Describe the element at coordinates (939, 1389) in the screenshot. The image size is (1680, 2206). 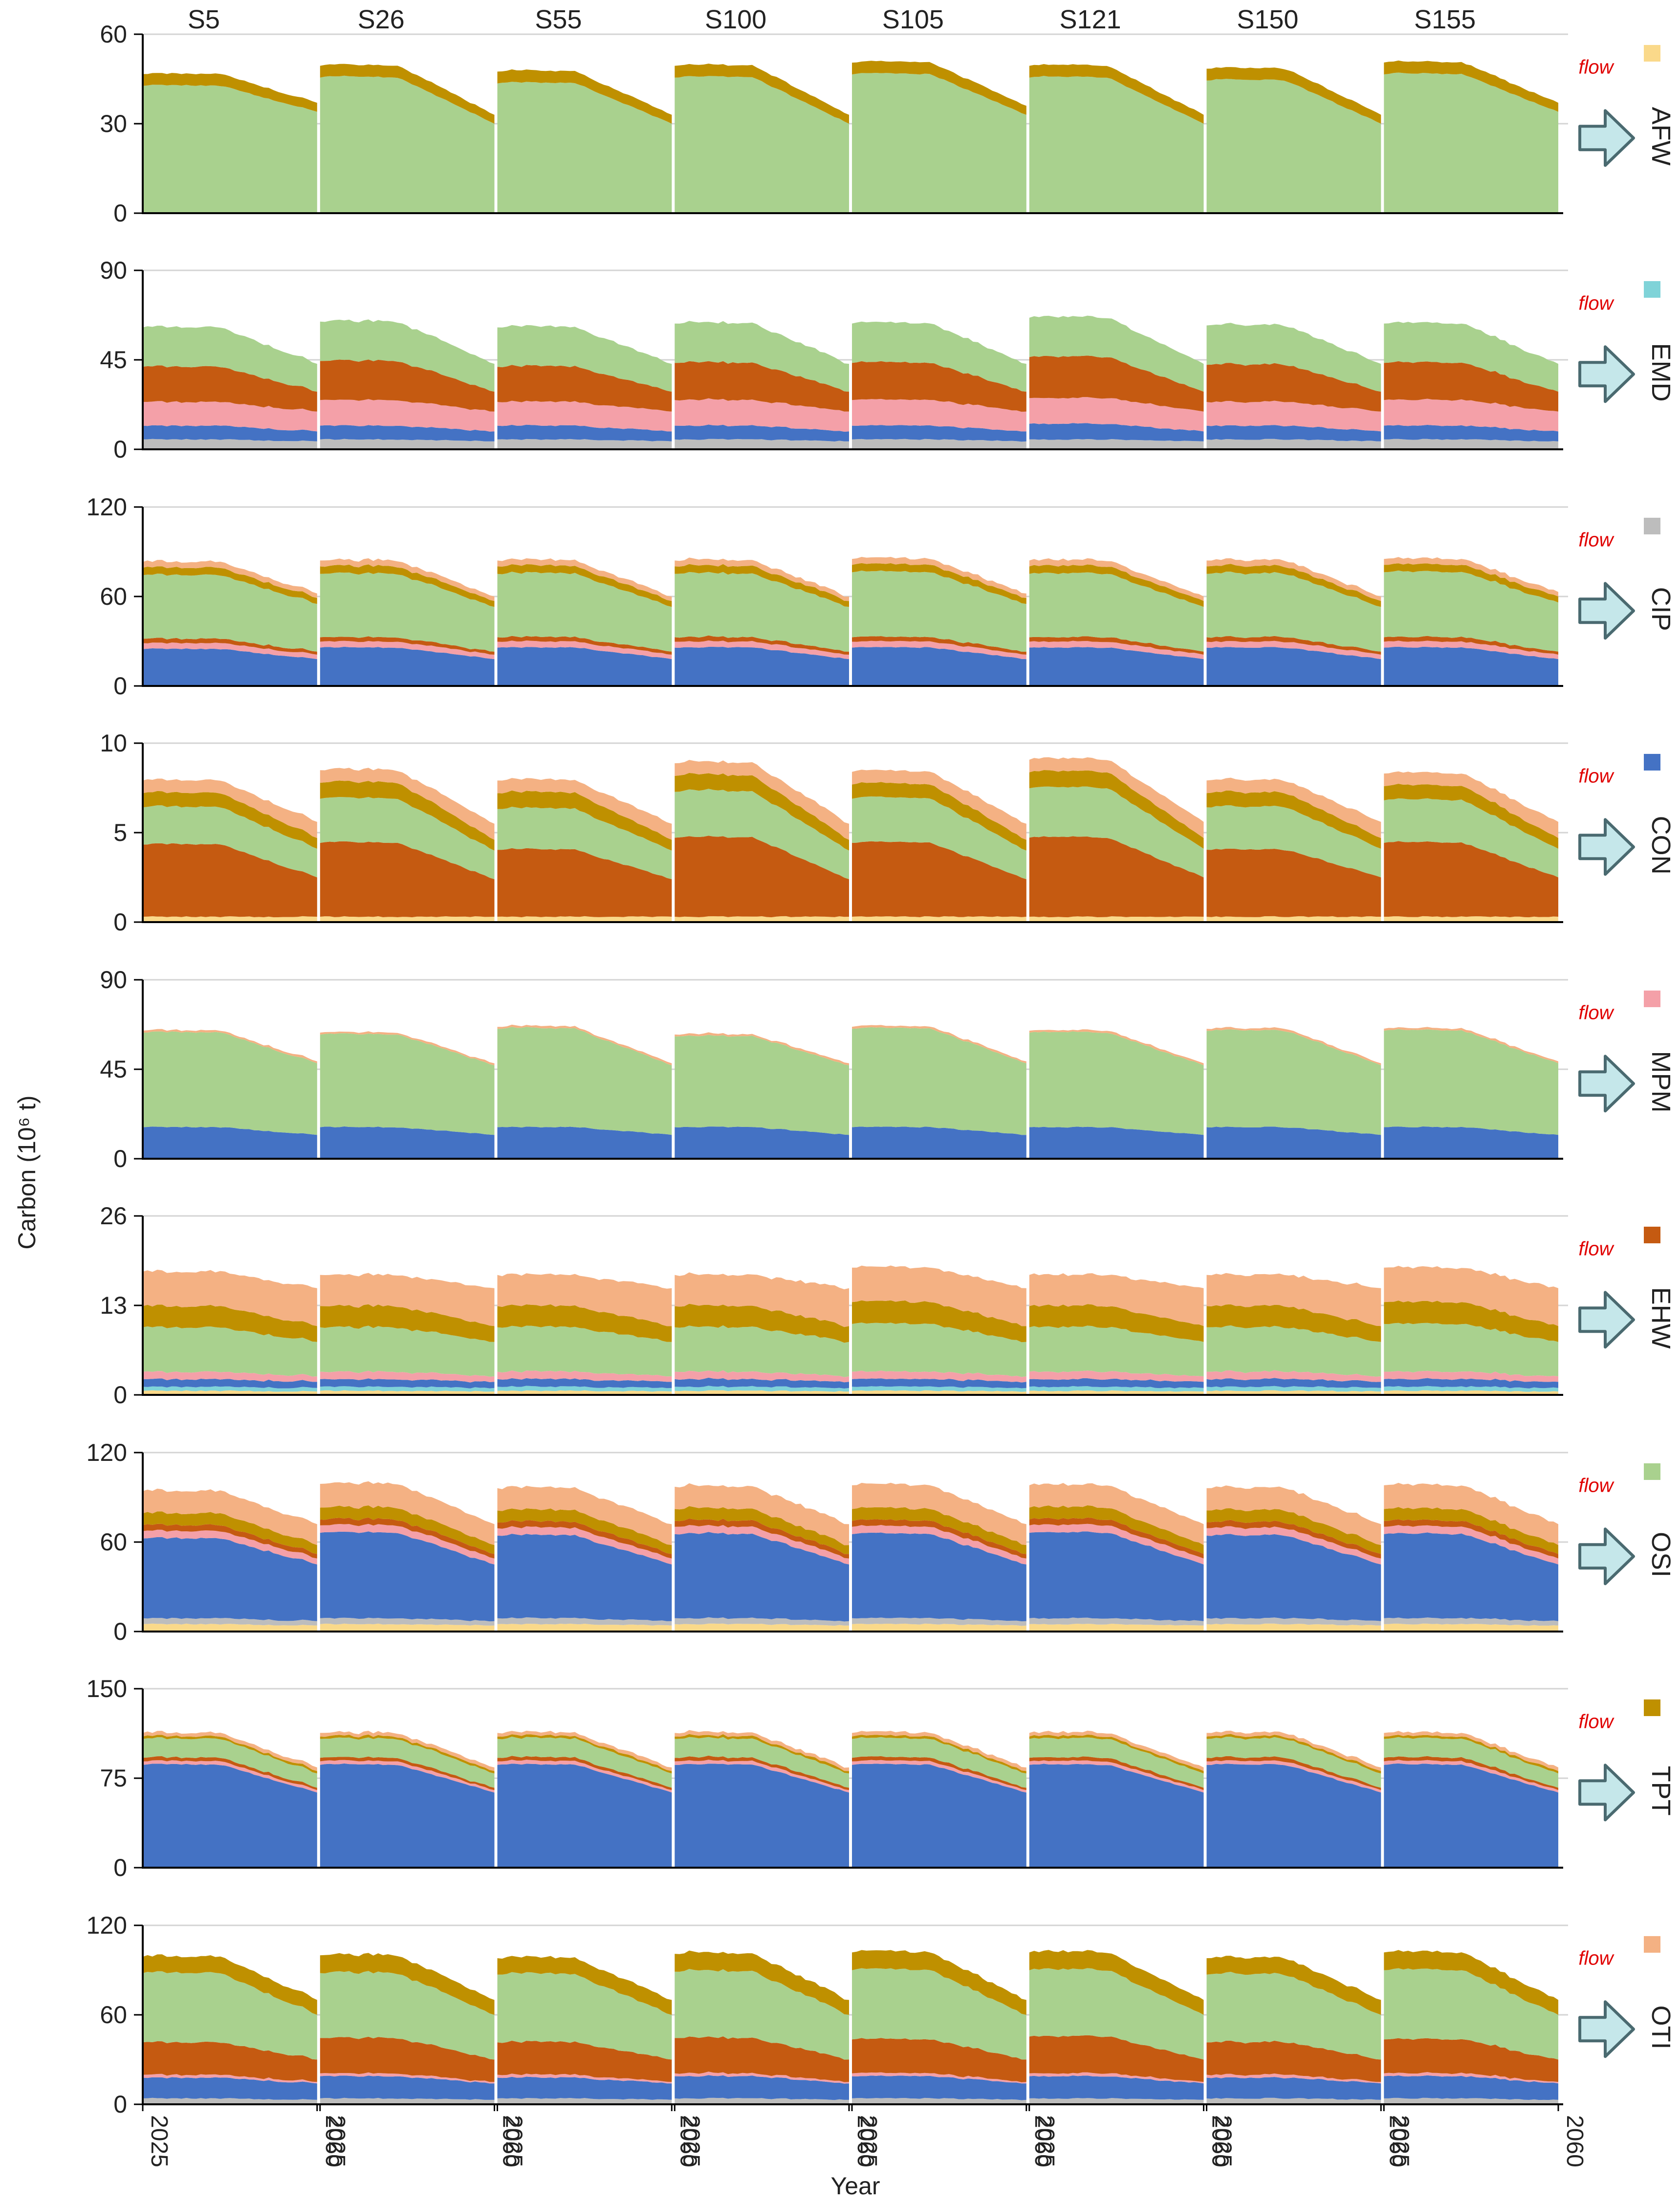
I see `area-ehw-emd-s5` at that location.